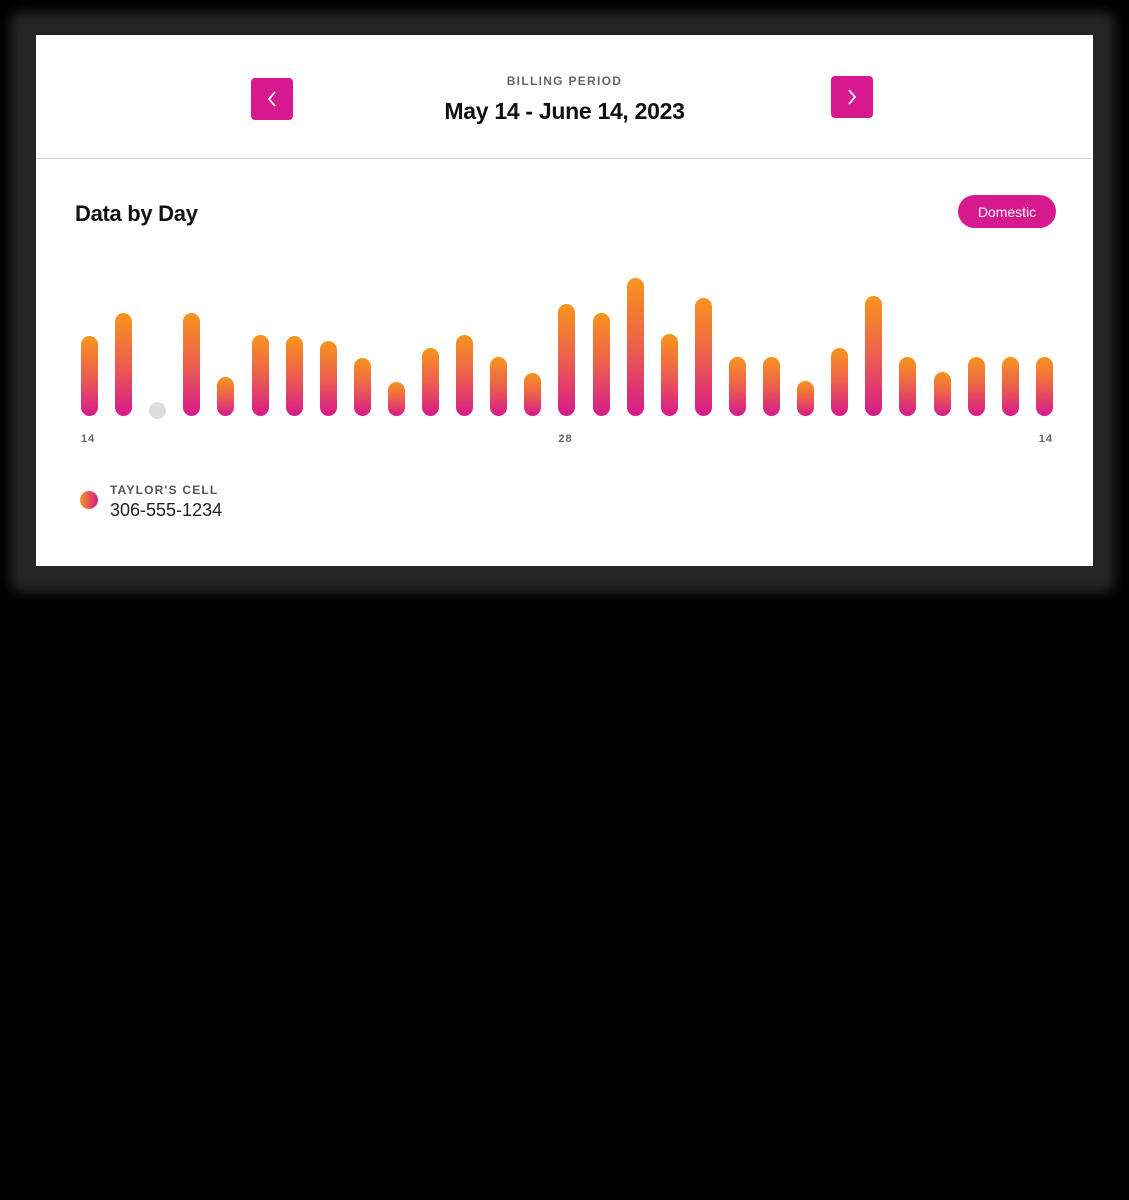 This screenshot has width=1129, height=1200. I want to click on chevron-right-icon, so click(852, 97).